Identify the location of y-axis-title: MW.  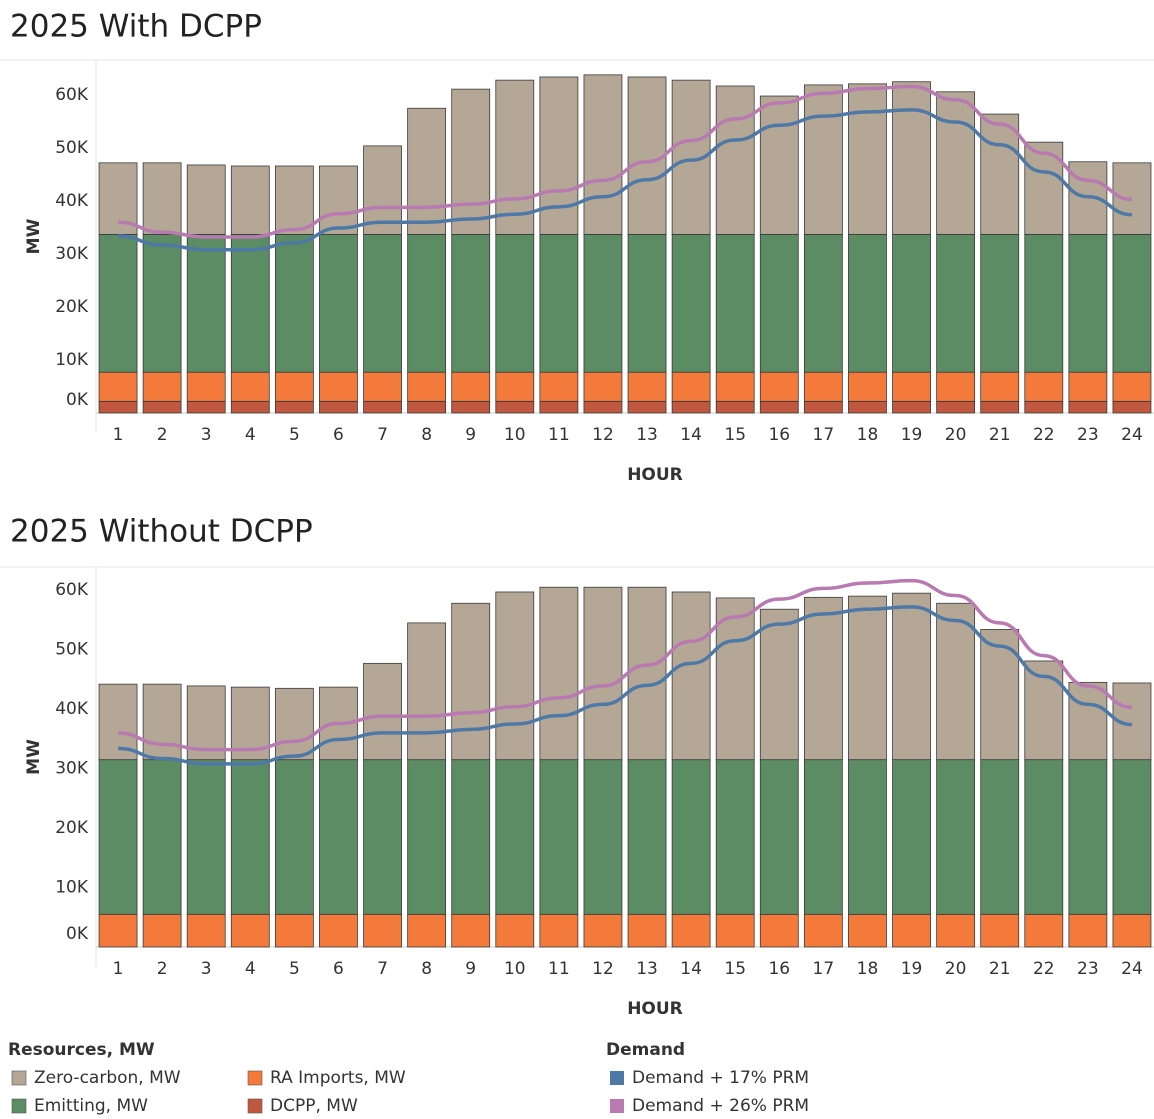
(34, 757).